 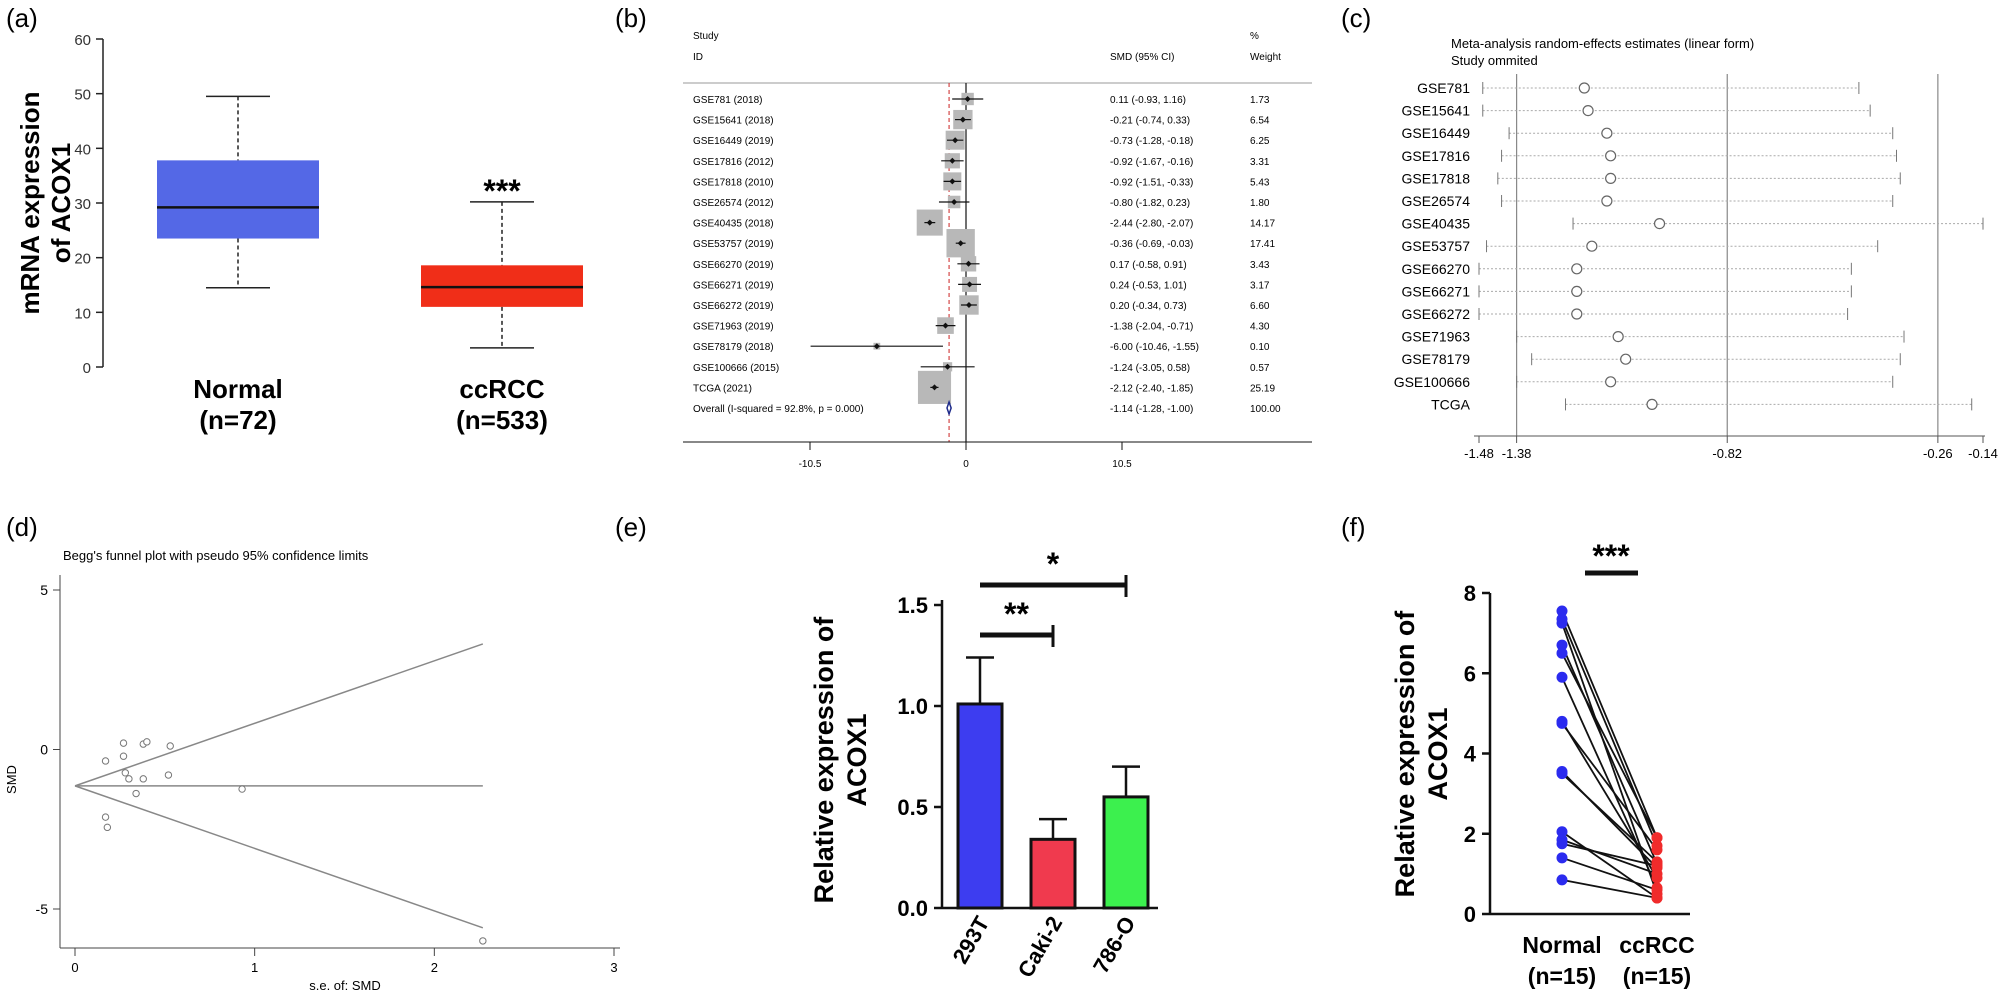 I want to click on y-axis-label: mRNA expressionof ACOX1, so click(x=45, y=203).